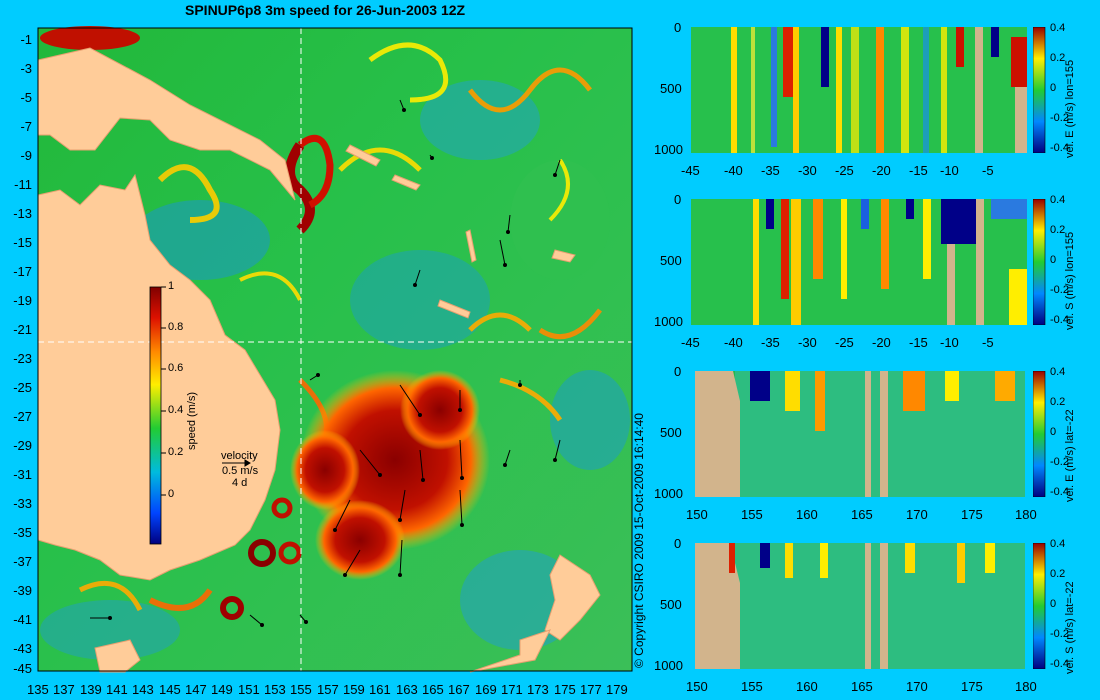 This screenshot has height=700, width=1100. I want to click on lat-label: -33, so click(22, 503).